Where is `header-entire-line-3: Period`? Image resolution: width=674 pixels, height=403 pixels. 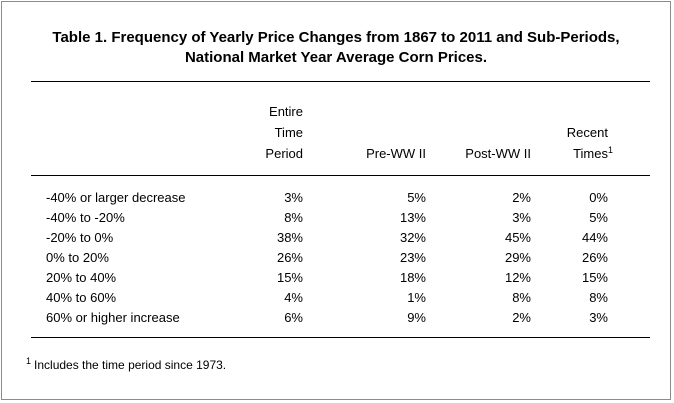
header-entire-line-3: Period is located at coordinates (284, 153).